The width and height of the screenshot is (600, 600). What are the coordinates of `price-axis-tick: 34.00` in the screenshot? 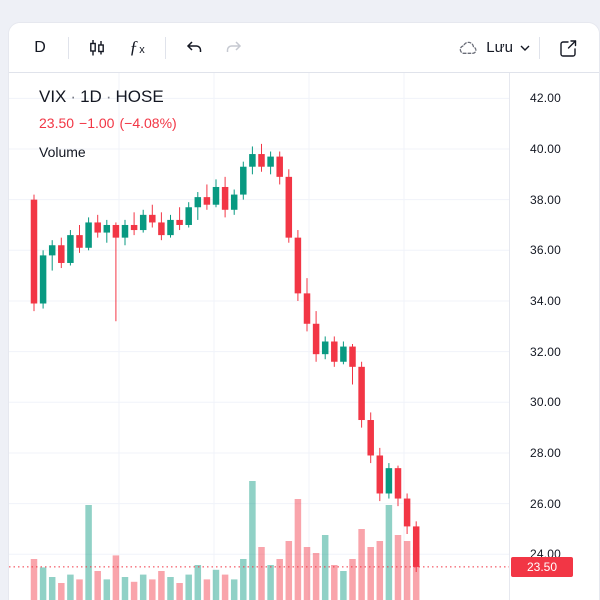 It's located at (546, 300).